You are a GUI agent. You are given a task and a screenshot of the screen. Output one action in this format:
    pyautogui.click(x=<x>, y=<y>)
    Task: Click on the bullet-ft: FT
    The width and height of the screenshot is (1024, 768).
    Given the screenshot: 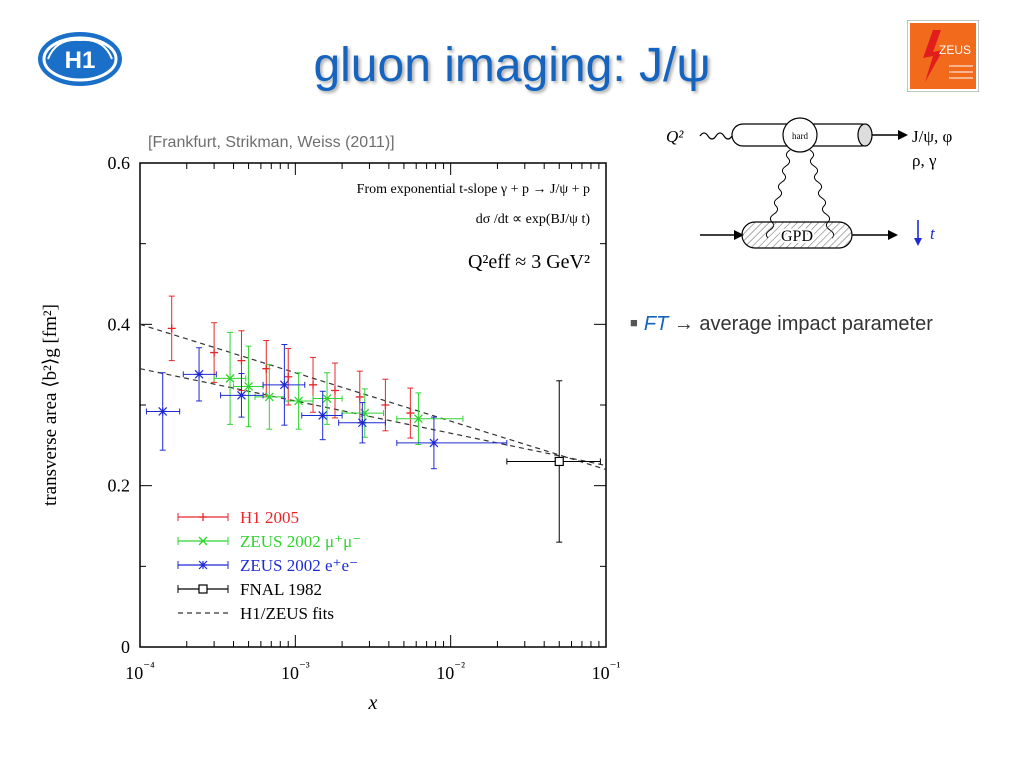 What is the action you would take?
    pyautogui.click(x=656, y=324)
    